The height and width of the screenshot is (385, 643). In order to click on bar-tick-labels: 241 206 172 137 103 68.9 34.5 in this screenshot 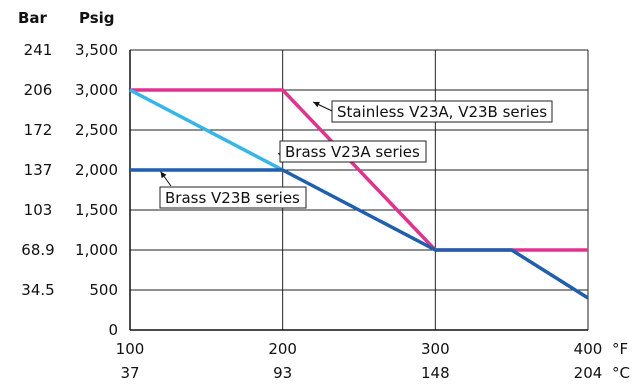, I will do `click(37, 170)`.